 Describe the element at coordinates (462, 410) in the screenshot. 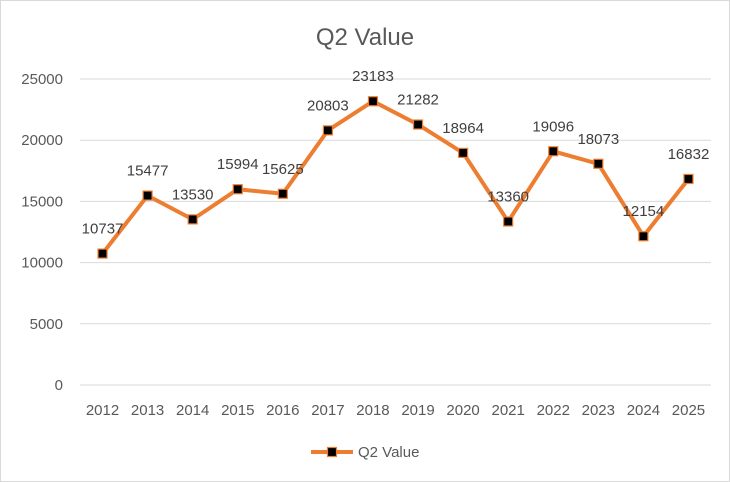

I see `x-tick-label: 2020` at that location.